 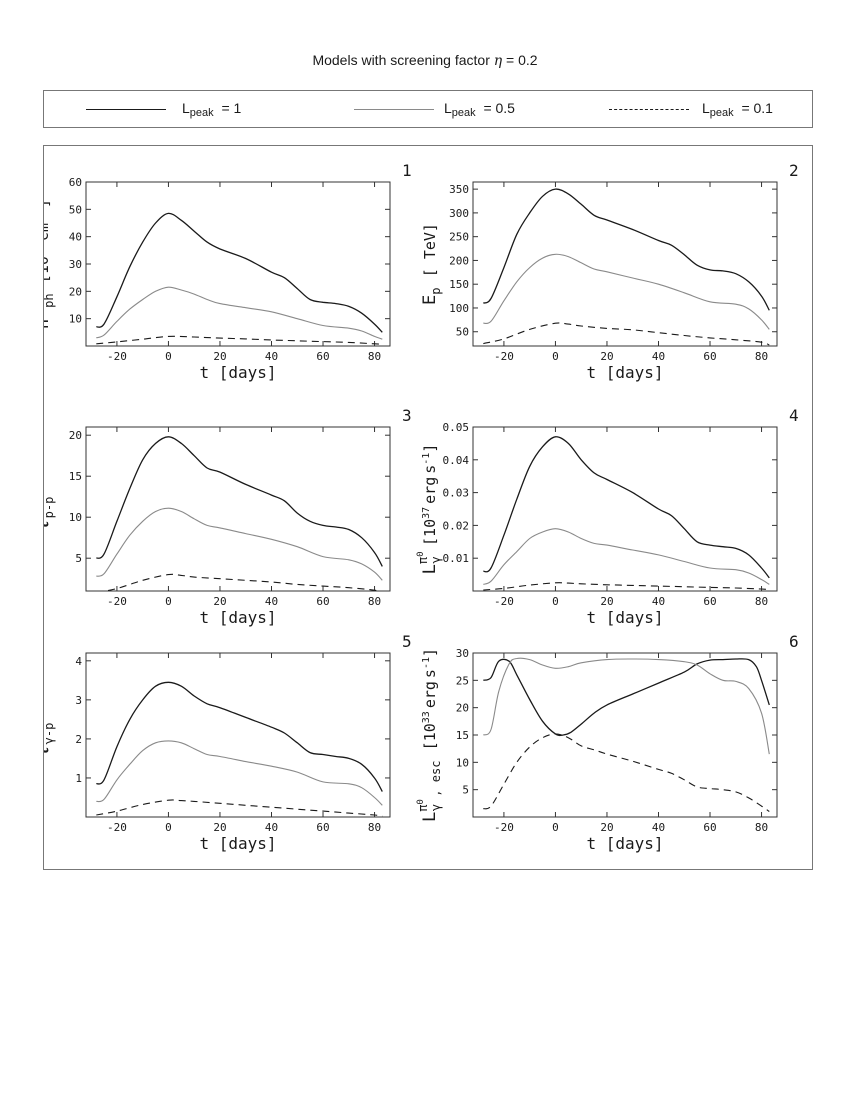 I want to click on y-tick-label: 1, so click(x=78, y=778).